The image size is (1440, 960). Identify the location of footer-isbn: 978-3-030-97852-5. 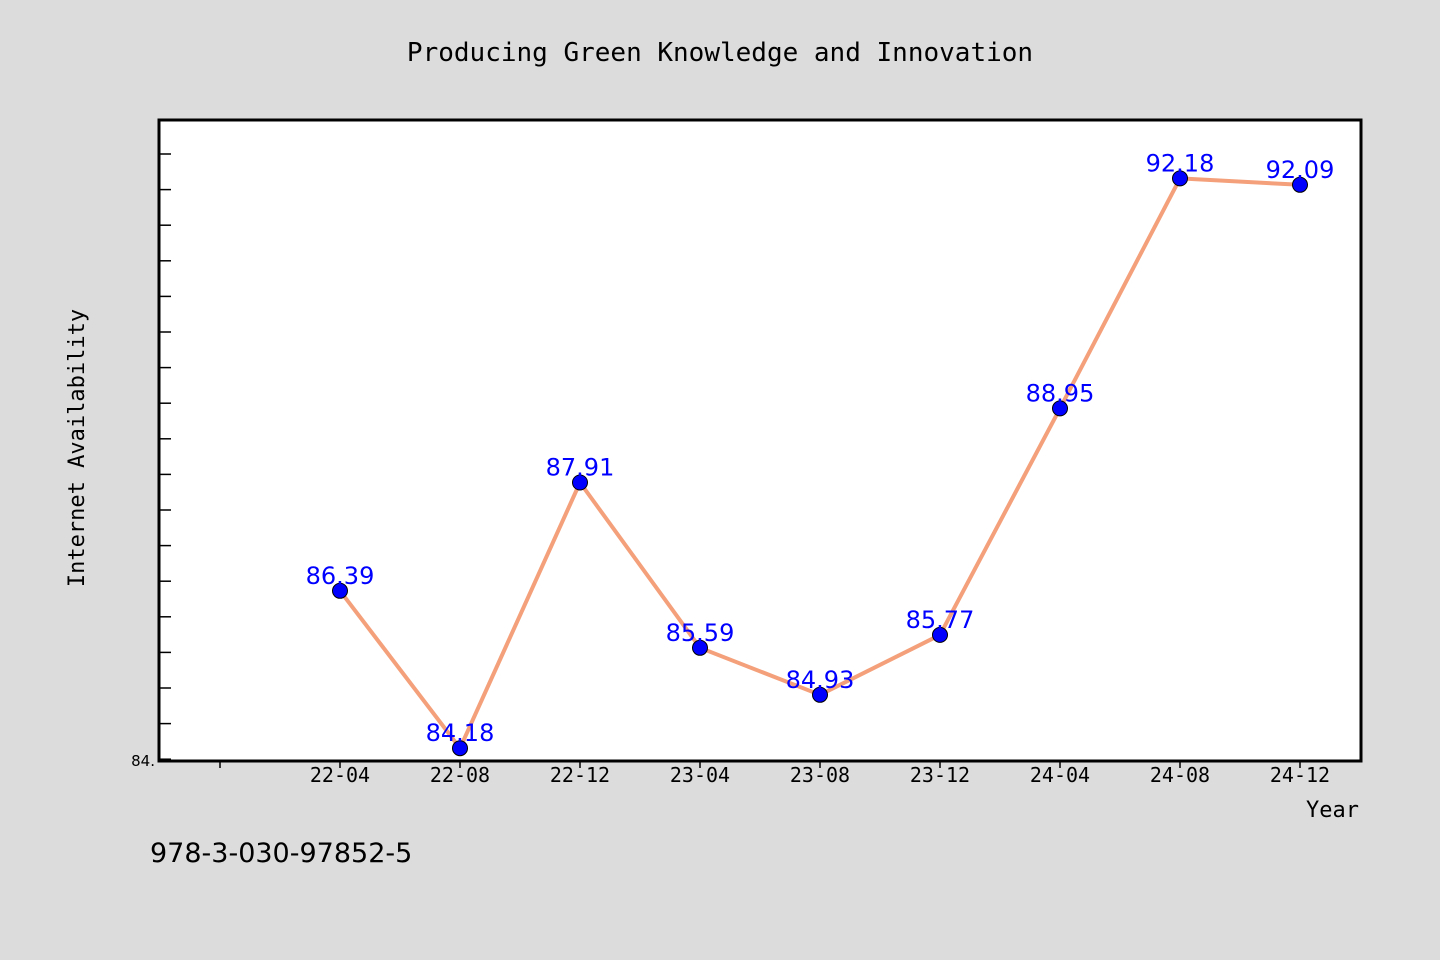
(281, 853).